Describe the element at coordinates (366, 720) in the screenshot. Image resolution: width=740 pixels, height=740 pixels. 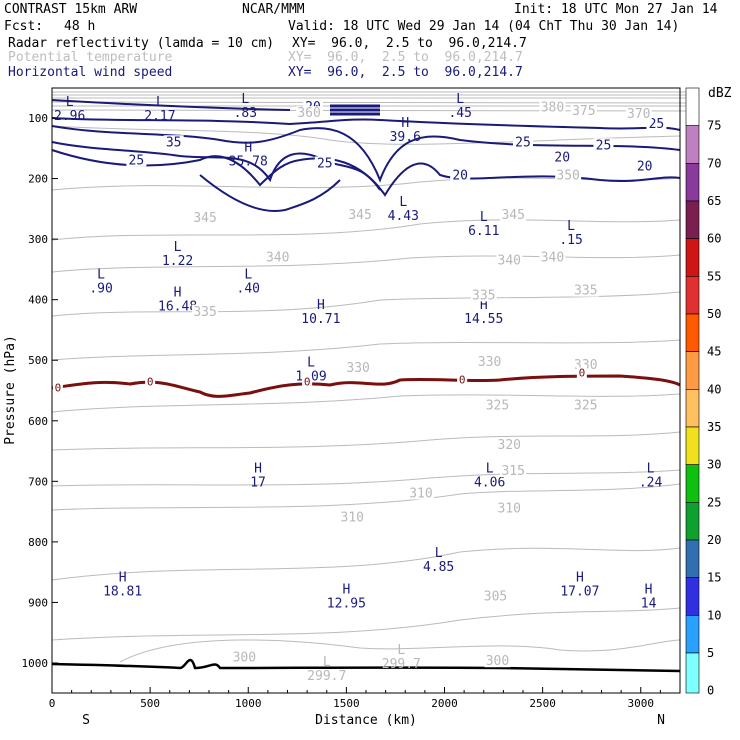
I see `x-axis-label: Distance (km)` at that location.